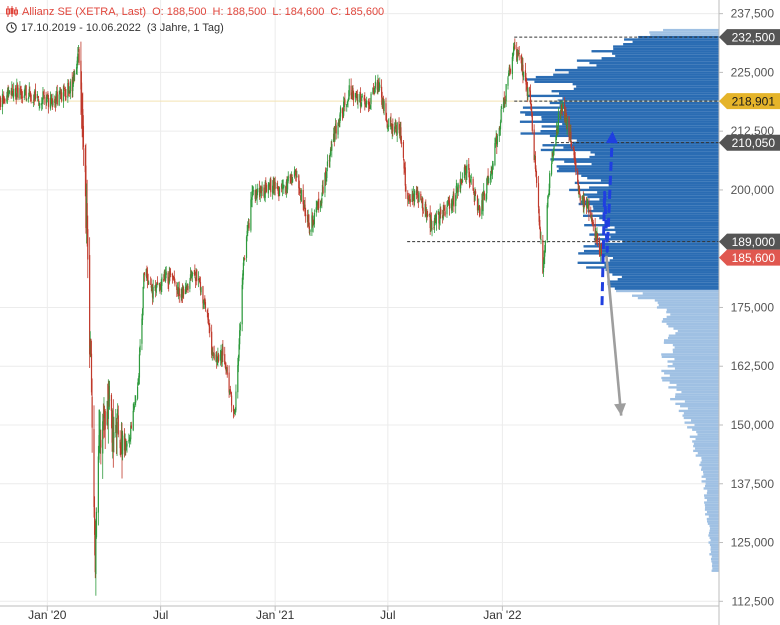 This screenshot has height=625, width=780. I want to click on open-value: O: 188,500, so click(179, 12).